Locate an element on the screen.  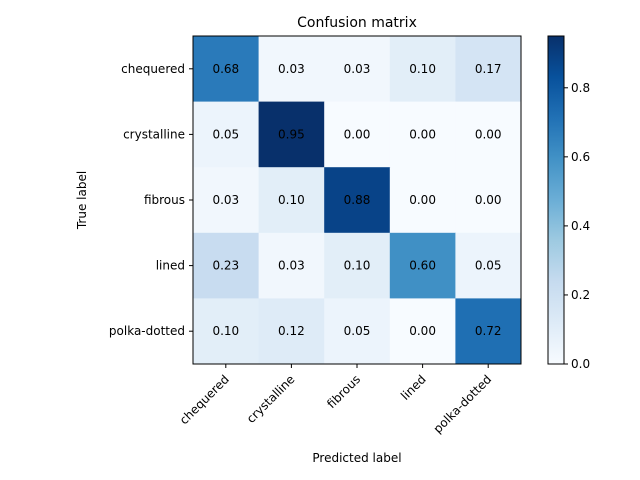
y-tick-label: polka-dotted is located at coordinates (147, 331).